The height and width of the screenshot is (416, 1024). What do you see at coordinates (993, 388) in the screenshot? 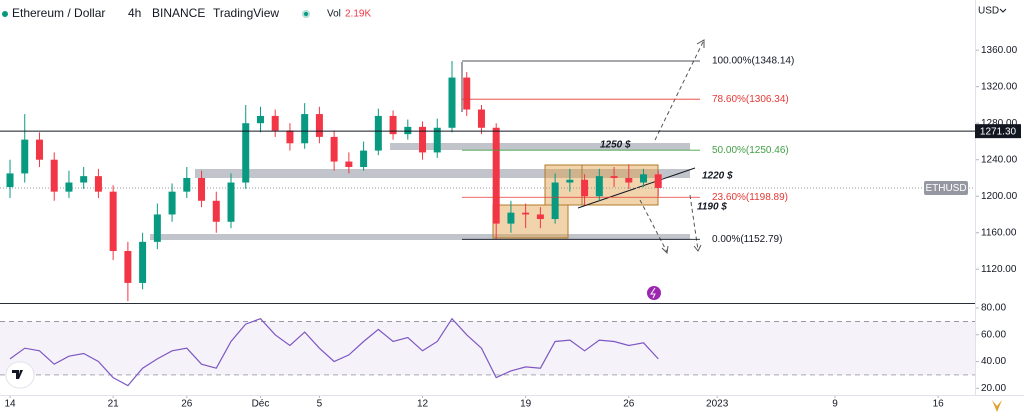
I see `y-tick-label: 20.00` at bounding box center [993, 388].